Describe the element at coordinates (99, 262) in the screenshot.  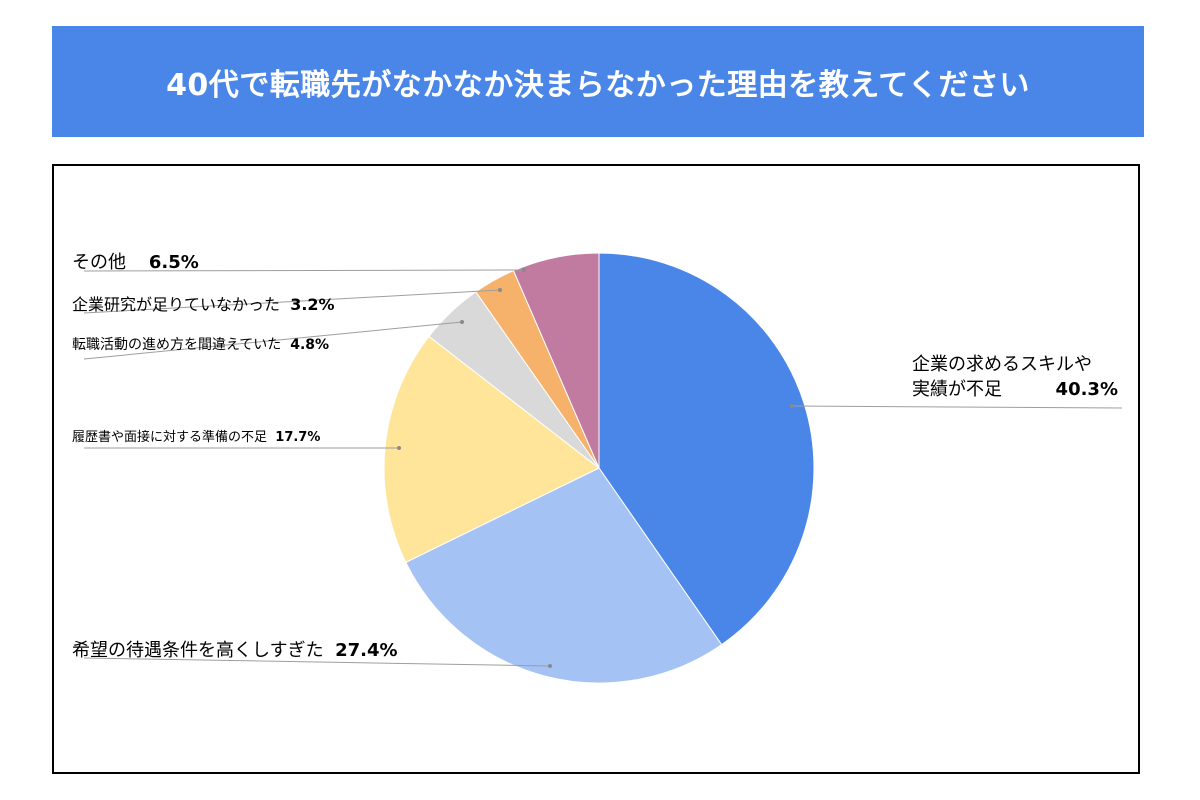
I see `slice-label-other-text: その他` at that location.